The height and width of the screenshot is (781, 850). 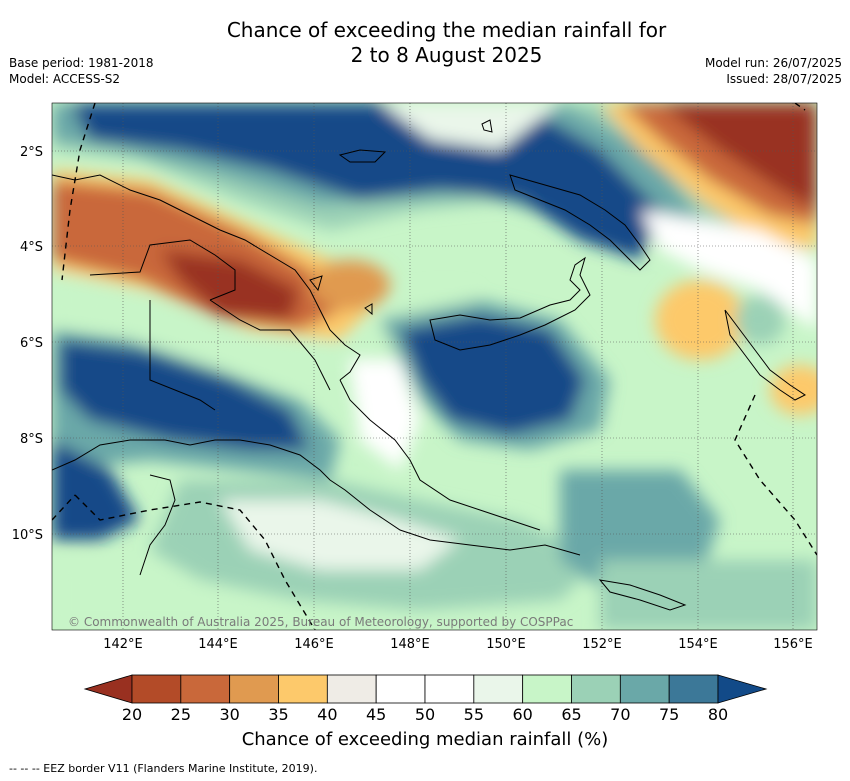 What do you see at coordinates (793, 644) in the screenshot?
I see `lon-label: 156°E` at bounding box center [793, 644].